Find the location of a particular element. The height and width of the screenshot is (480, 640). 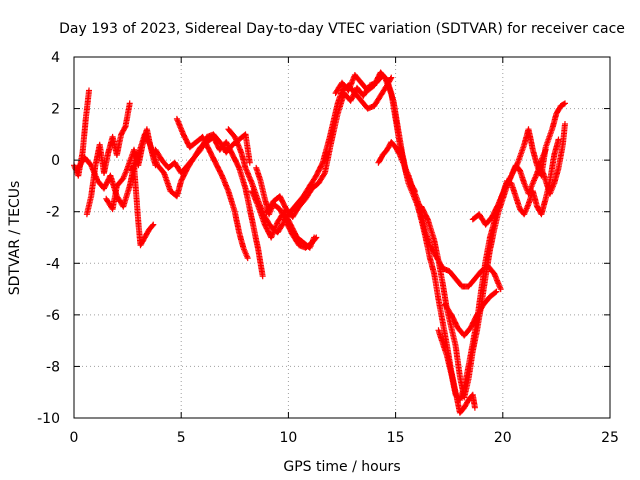

y-tick-label: -4 is located at coordinates (53, 264).